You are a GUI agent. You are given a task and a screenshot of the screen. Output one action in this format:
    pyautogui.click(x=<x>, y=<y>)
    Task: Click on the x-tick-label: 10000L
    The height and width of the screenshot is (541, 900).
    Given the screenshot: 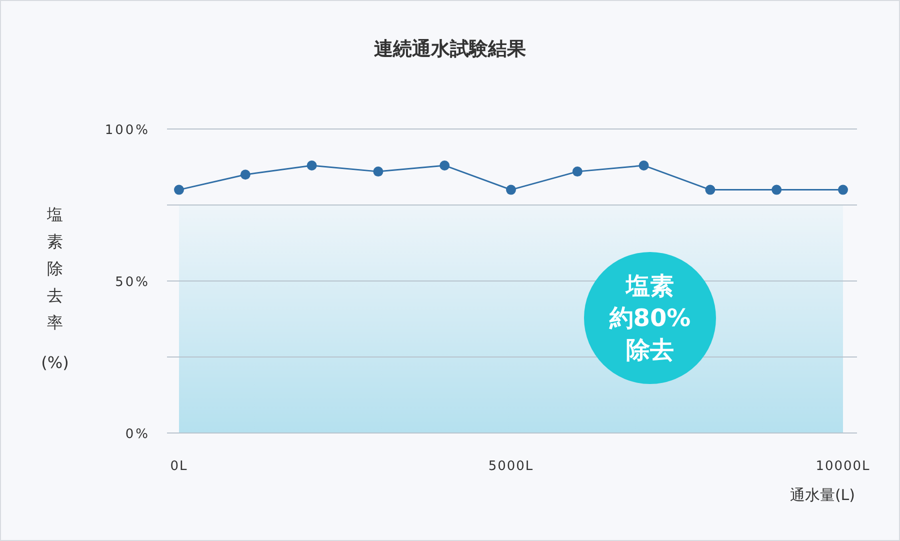 What is the action you would take?
    pyautogui.click(x=843, y=466)
    